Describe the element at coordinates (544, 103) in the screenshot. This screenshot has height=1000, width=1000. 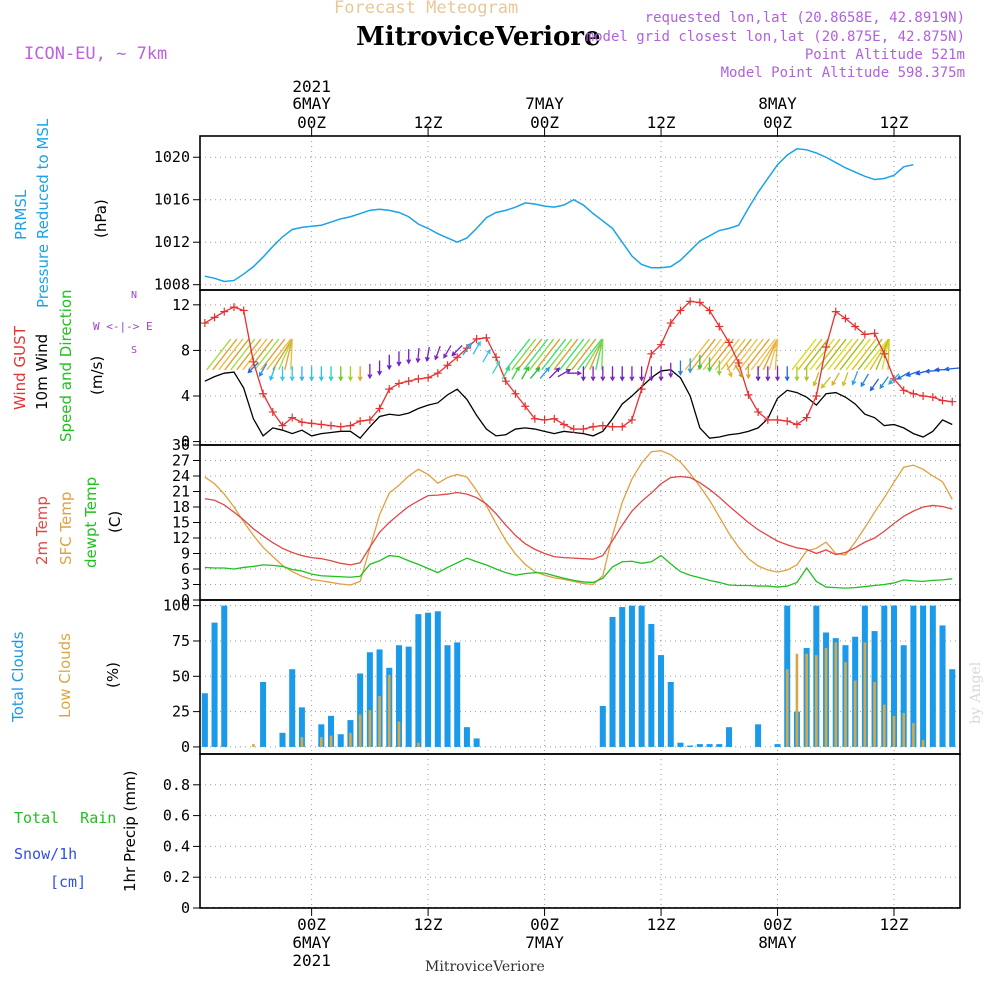
I see `top-date-label: 7MAY` at that location.